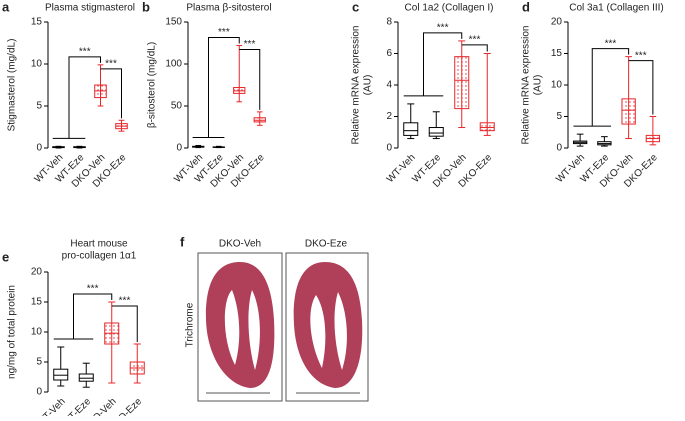 This screenshot has width=685, height=421. I want to click on row-label: Trichrome, so click(190, 324).